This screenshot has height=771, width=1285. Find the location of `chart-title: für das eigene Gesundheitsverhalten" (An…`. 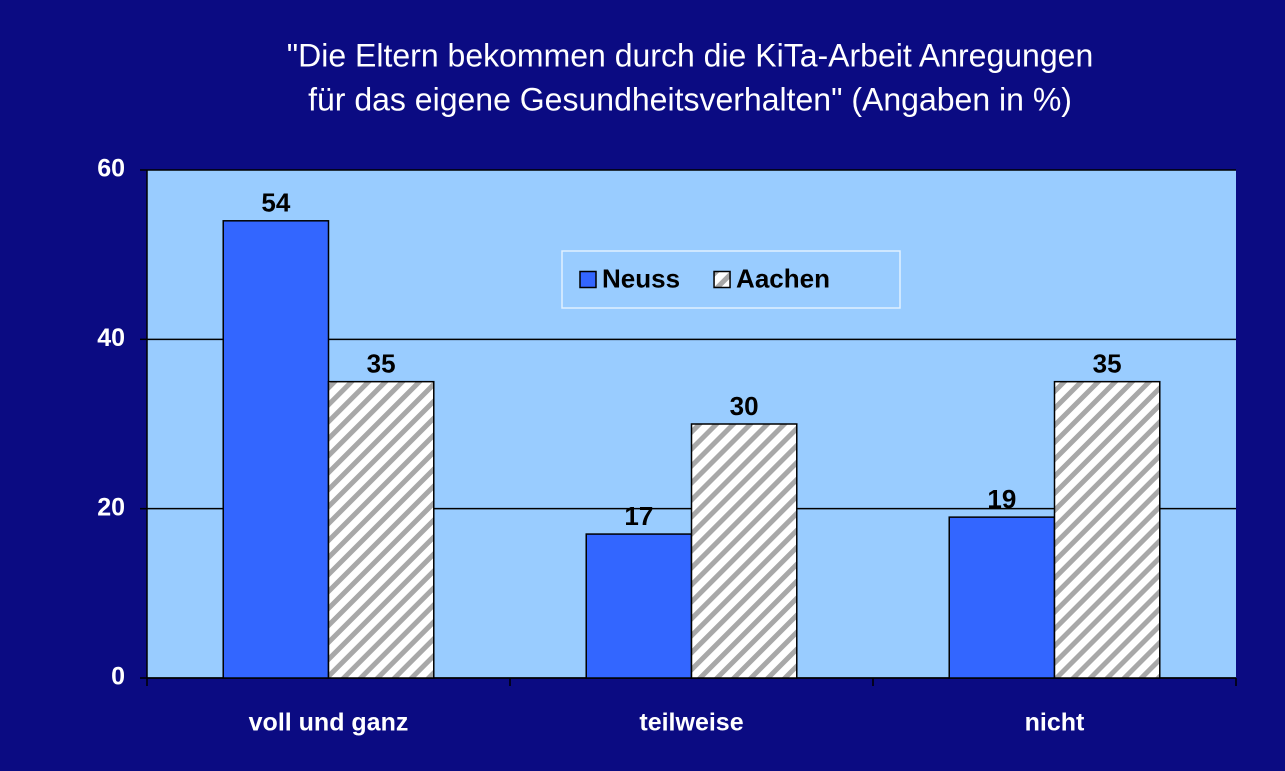

chart-title: für das eigene Gesundheitsverhalten" (An… is located at coordinates (690, 99).